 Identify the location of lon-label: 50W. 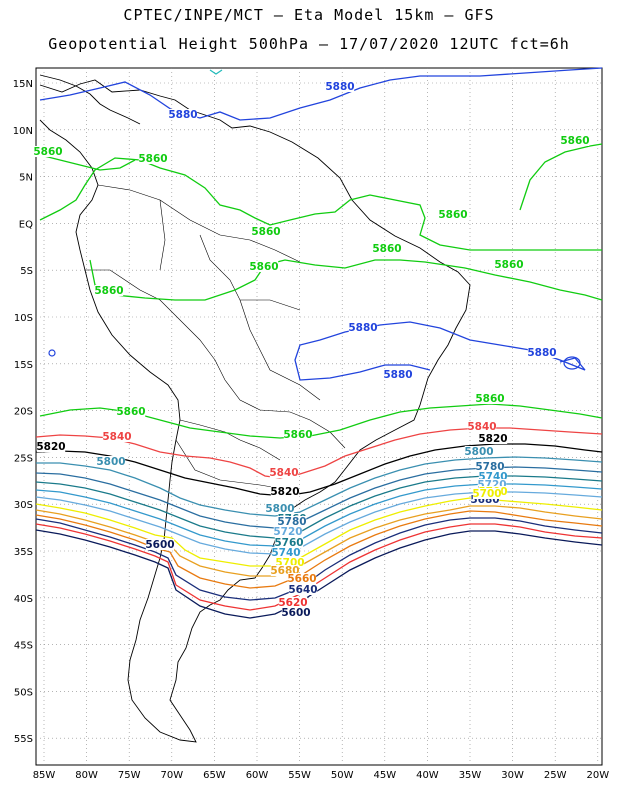
(342, 775).